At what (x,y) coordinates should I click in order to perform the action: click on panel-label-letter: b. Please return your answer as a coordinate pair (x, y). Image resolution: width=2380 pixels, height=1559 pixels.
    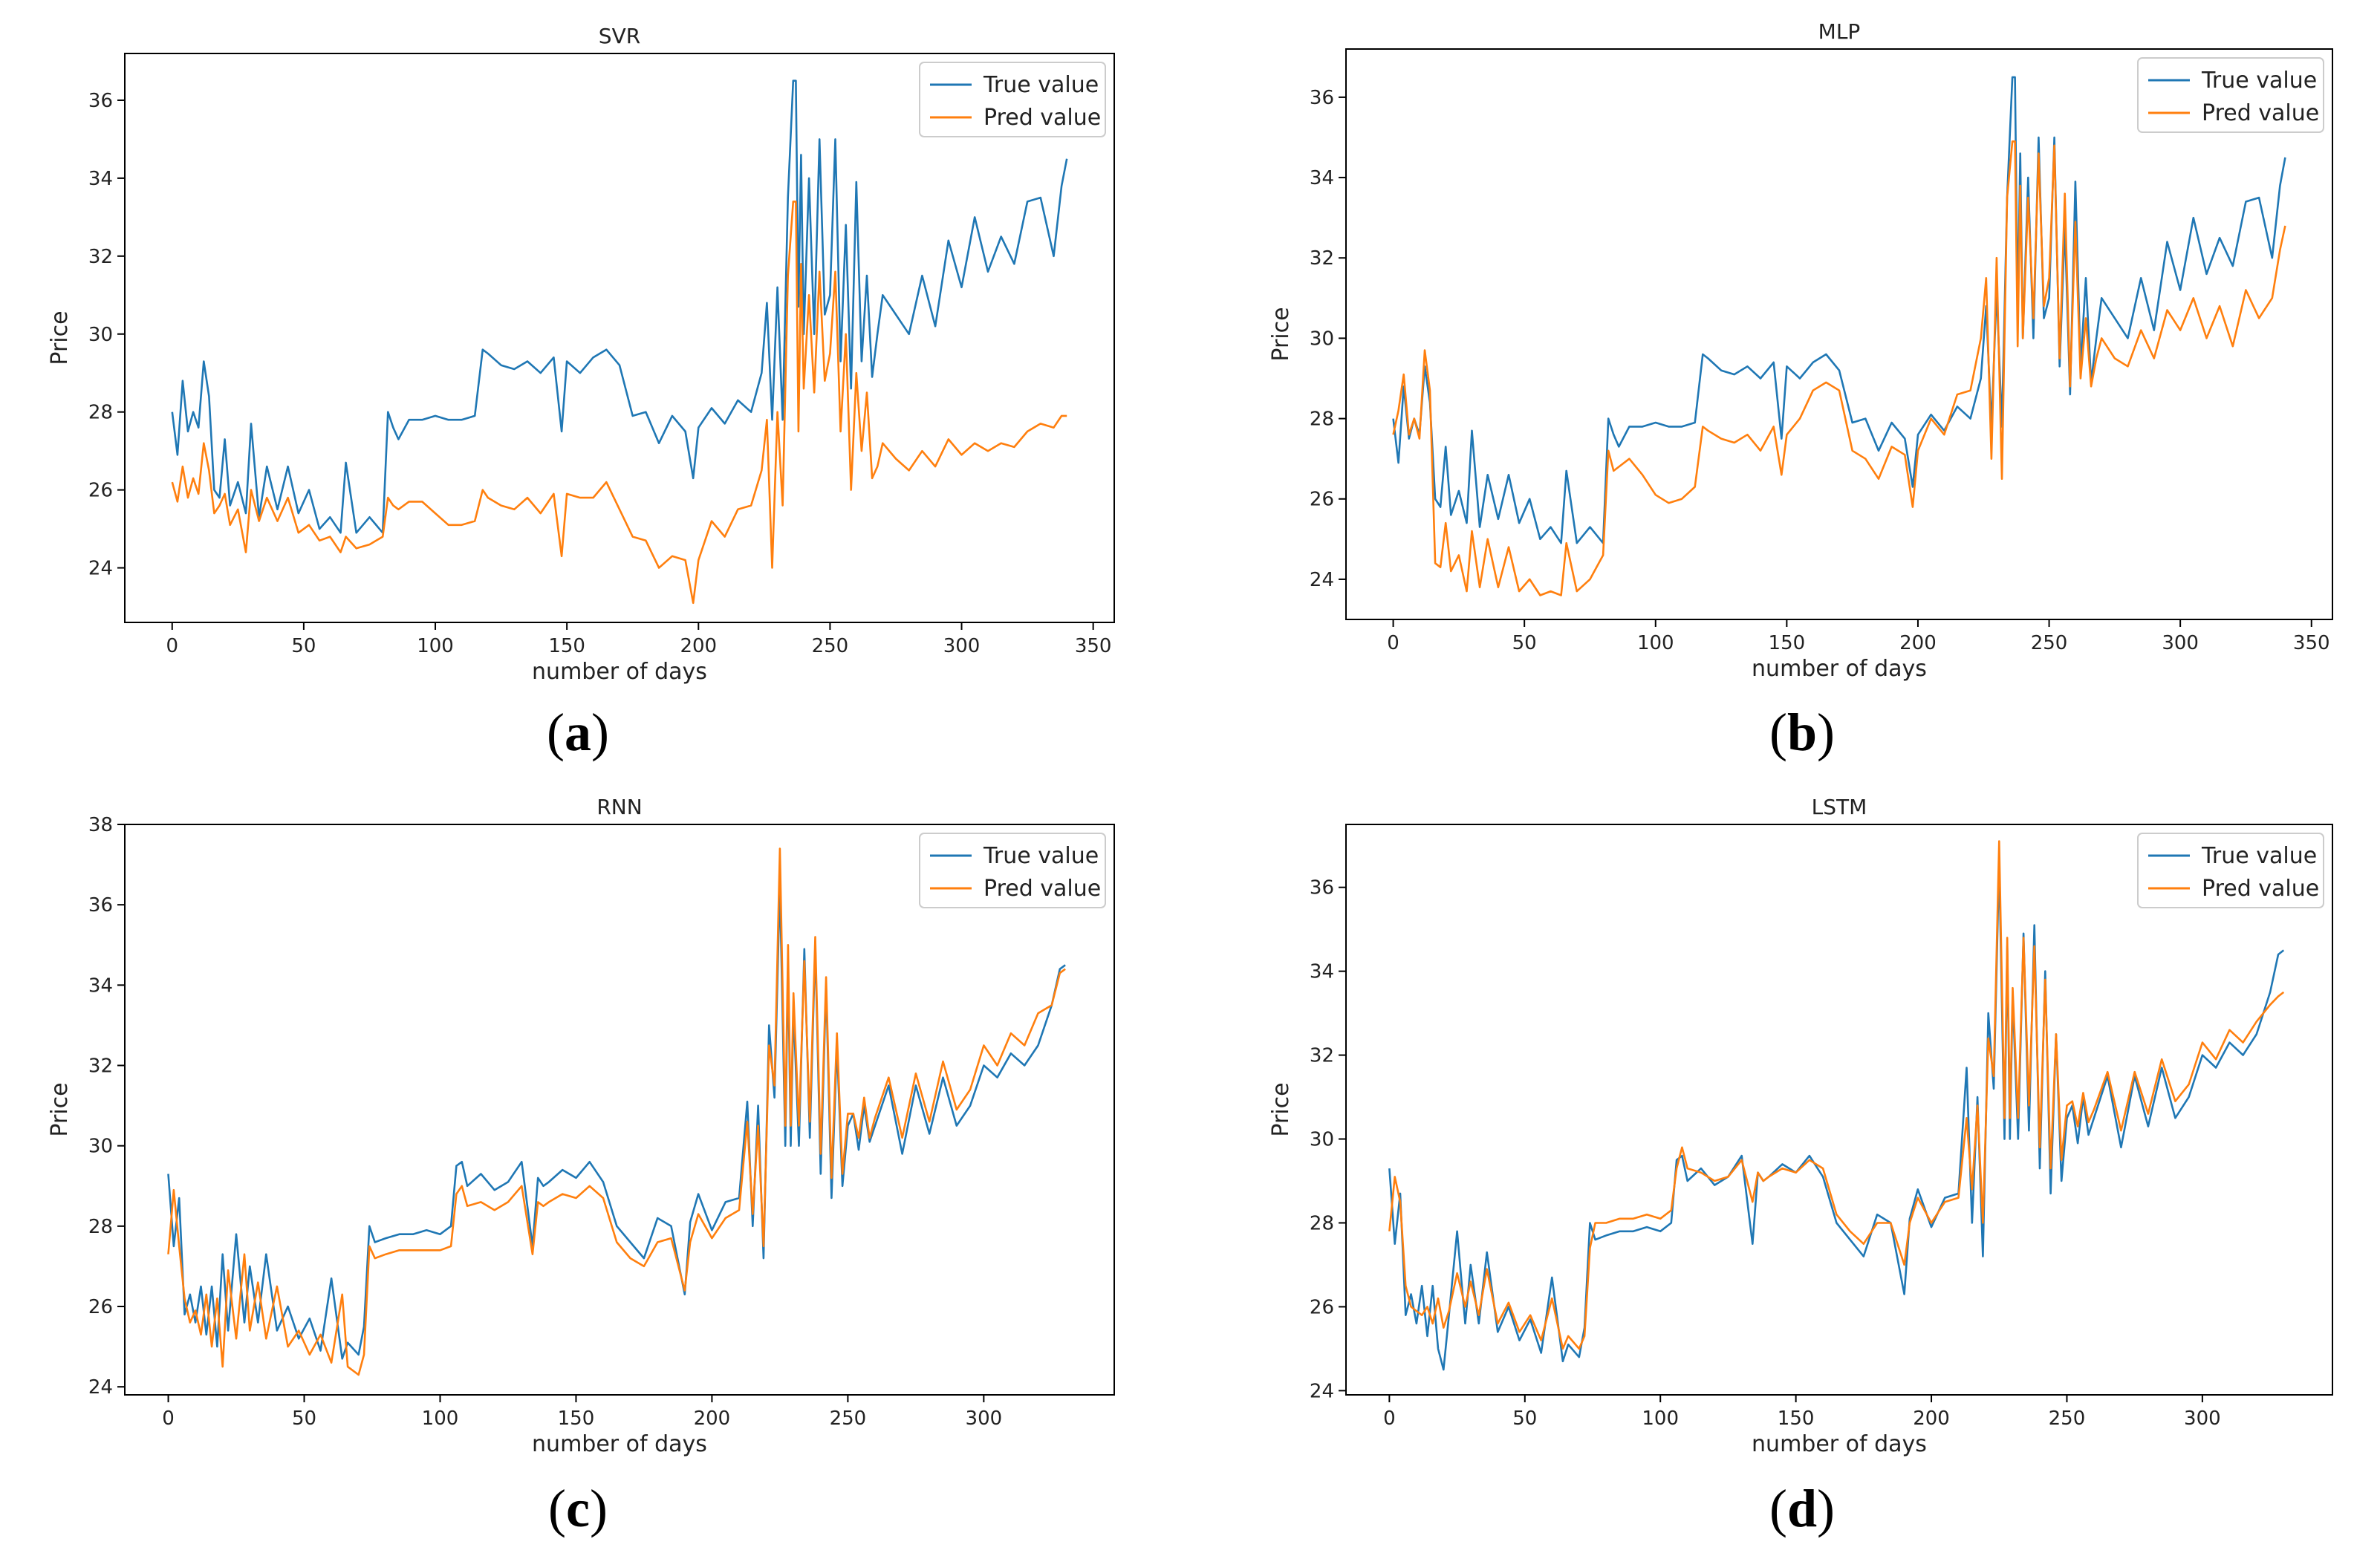
    Looking at the image, I should click on (1802, 732).